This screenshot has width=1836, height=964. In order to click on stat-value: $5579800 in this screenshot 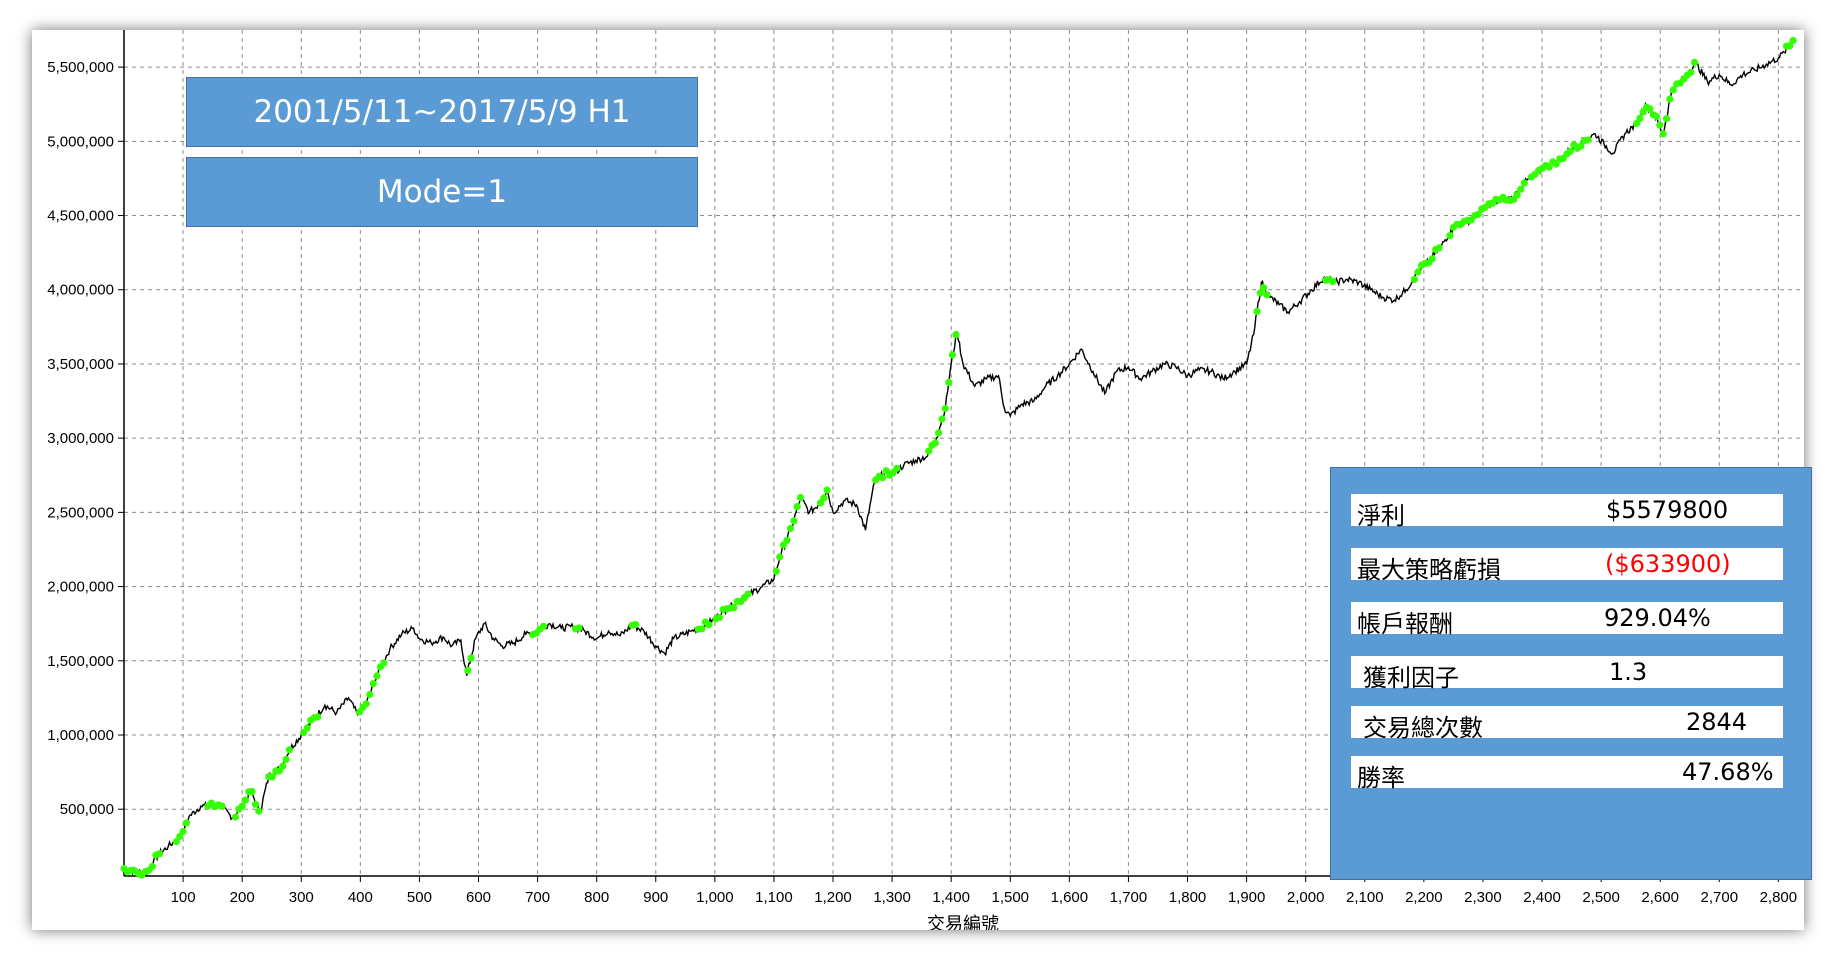, I will do `click(1667, 510)`.